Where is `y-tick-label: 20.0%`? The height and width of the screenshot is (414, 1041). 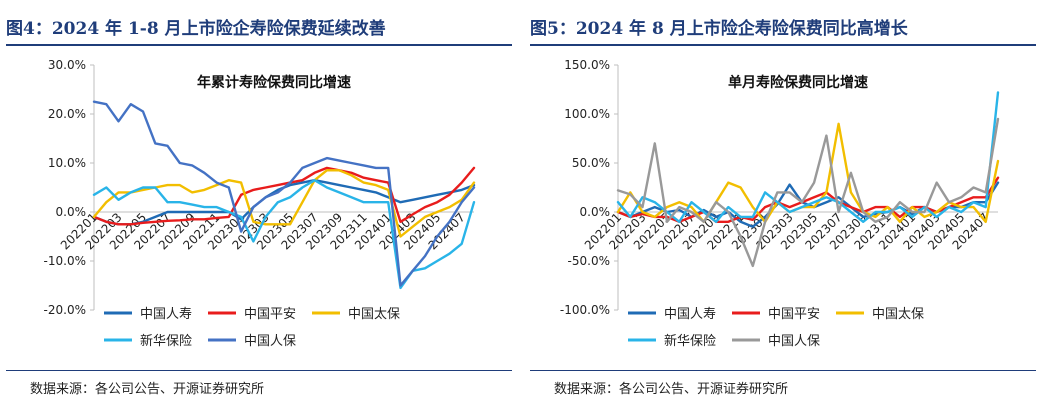
y-tick-label: 20.0% is located at coordinates (67, 114).